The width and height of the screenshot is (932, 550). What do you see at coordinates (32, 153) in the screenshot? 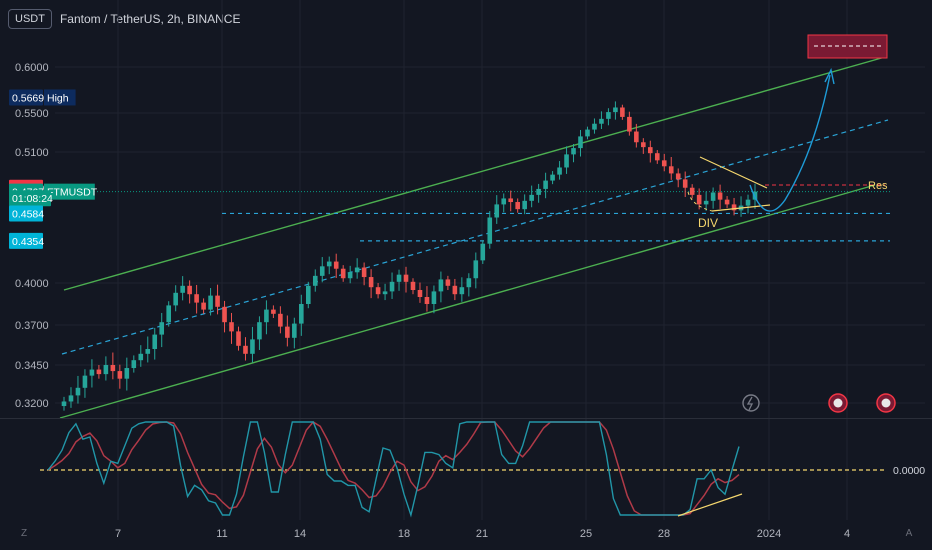
I see `y-tick-label: 0.5100` at bounding box center [32, 153].